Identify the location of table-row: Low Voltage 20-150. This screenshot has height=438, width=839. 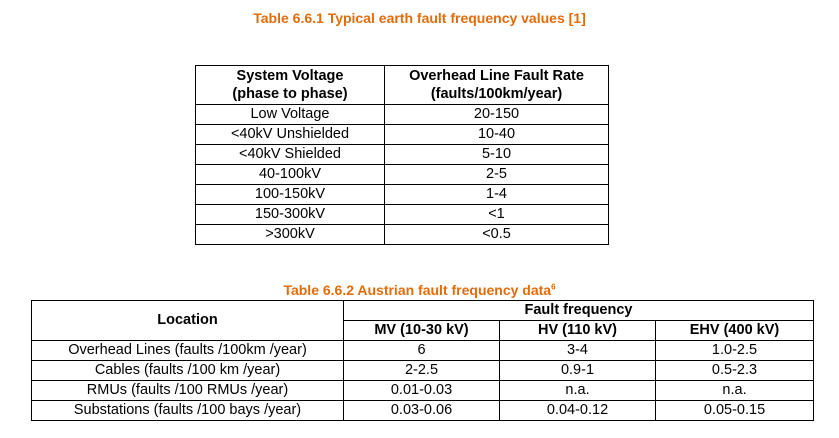
(402, 114).